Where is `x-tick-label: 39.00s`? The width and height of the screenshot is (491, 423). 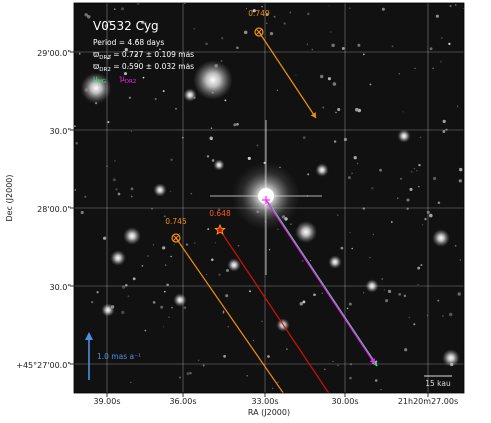 x-tick-label: 39.00s is located at coordinates (106, 401).